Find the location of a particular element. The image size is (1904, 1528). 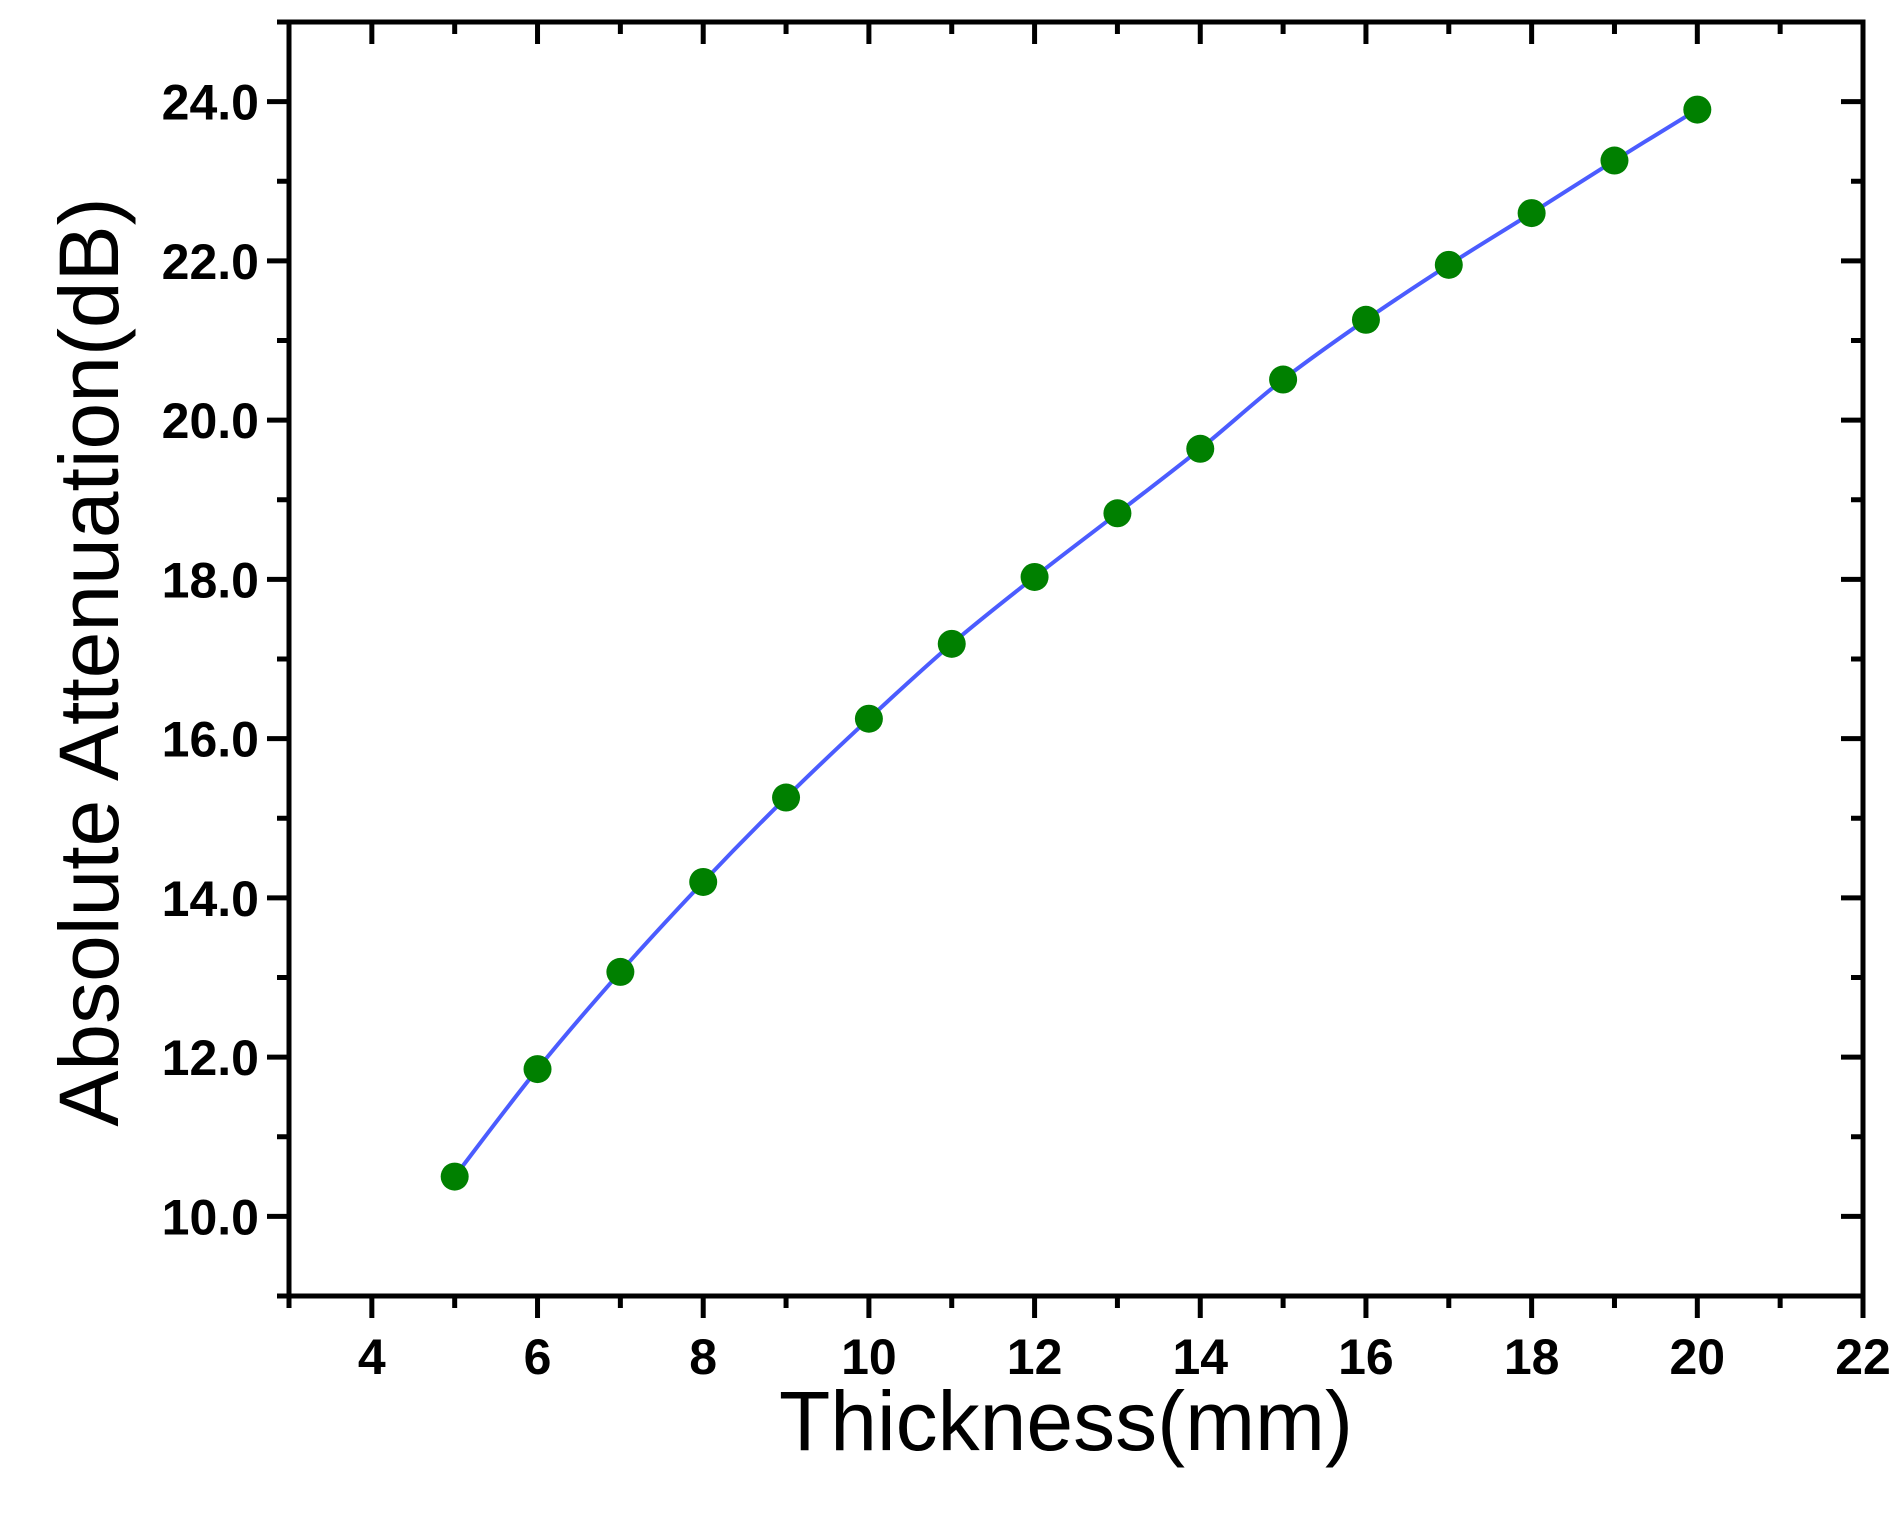

y-tick-label: 18.0 is located at coordinates (210, 580).